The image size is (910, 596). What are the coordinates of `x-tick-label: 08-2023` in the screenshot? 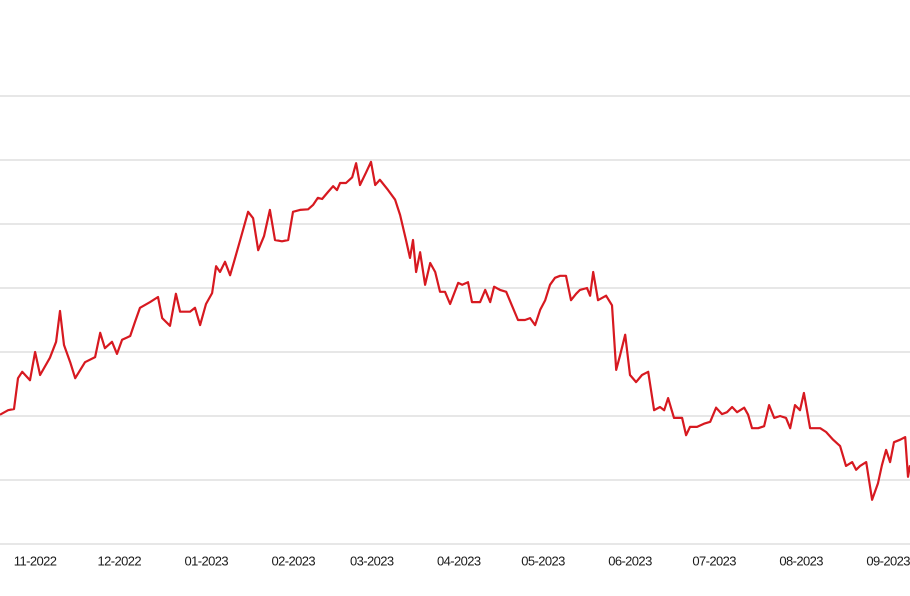 It's located at (801, 560).